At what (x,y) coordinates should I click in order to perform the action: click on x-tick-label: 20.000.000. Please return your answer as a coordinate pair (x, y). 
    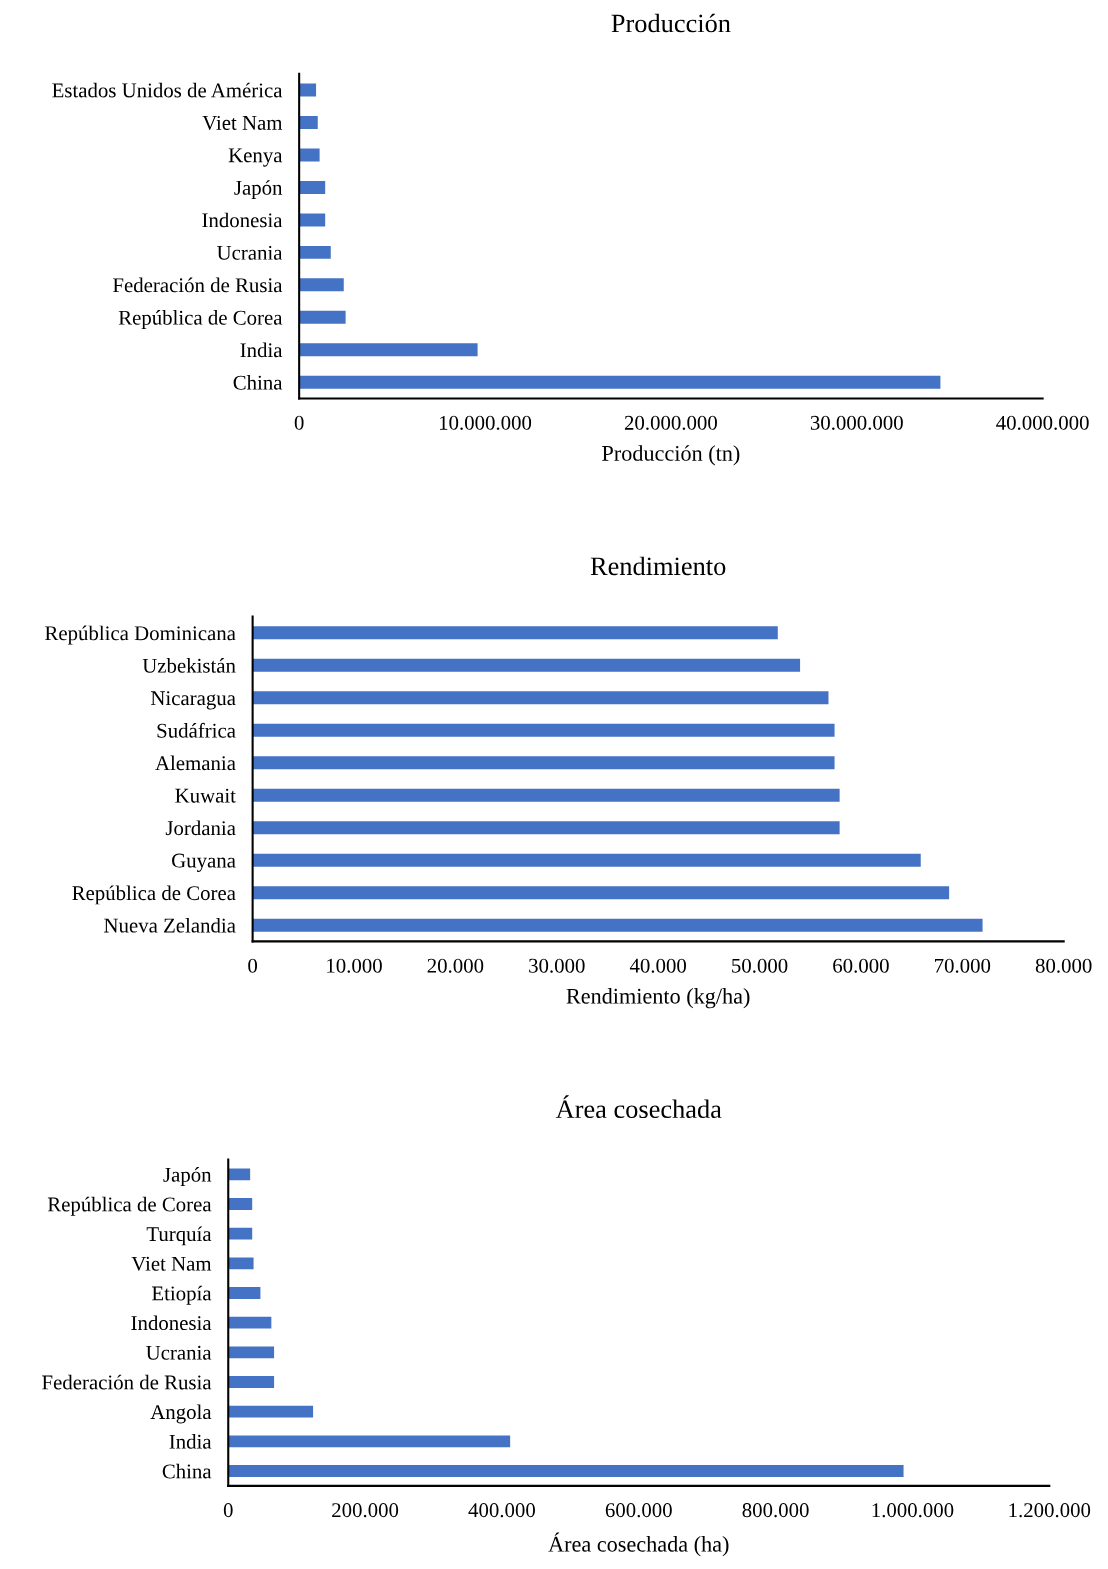
    Looking at the image, I should click on (670, 422).